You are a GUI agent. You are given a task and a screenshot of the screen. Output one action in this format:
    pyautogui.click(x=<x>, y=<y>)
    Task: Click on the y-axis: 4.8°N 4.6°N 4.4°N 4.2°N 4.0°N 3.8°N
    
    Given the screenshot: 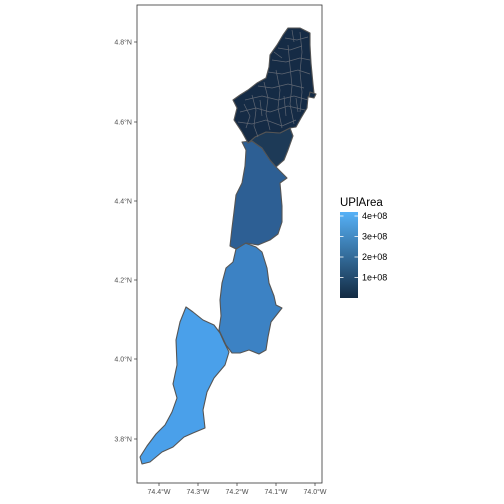 What is the action you would take?
    pyautogui.click(x=125, y=241)
    